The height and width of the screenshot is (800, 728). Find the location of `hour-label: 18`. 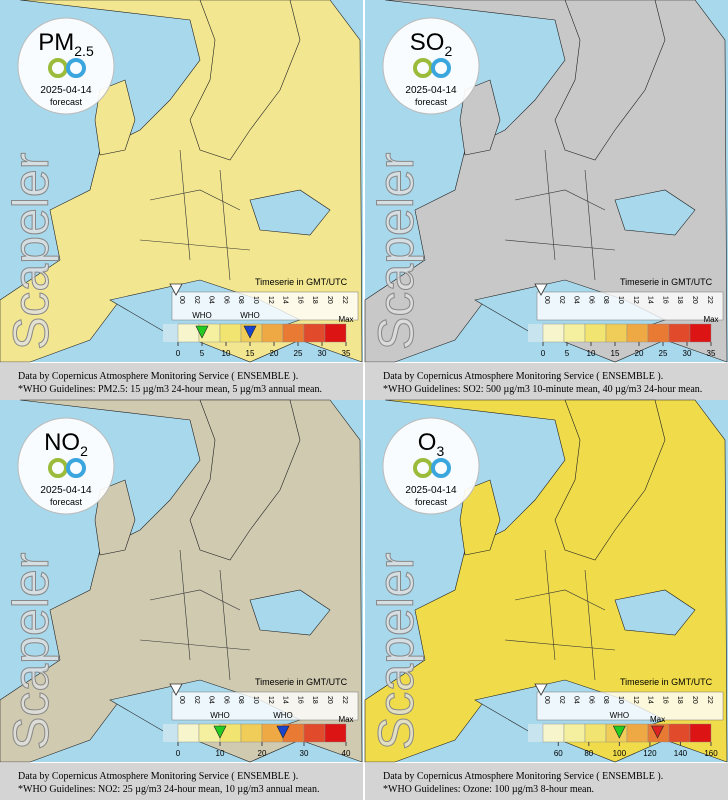

hour-label: 18 is located at coordinates (314, 300).